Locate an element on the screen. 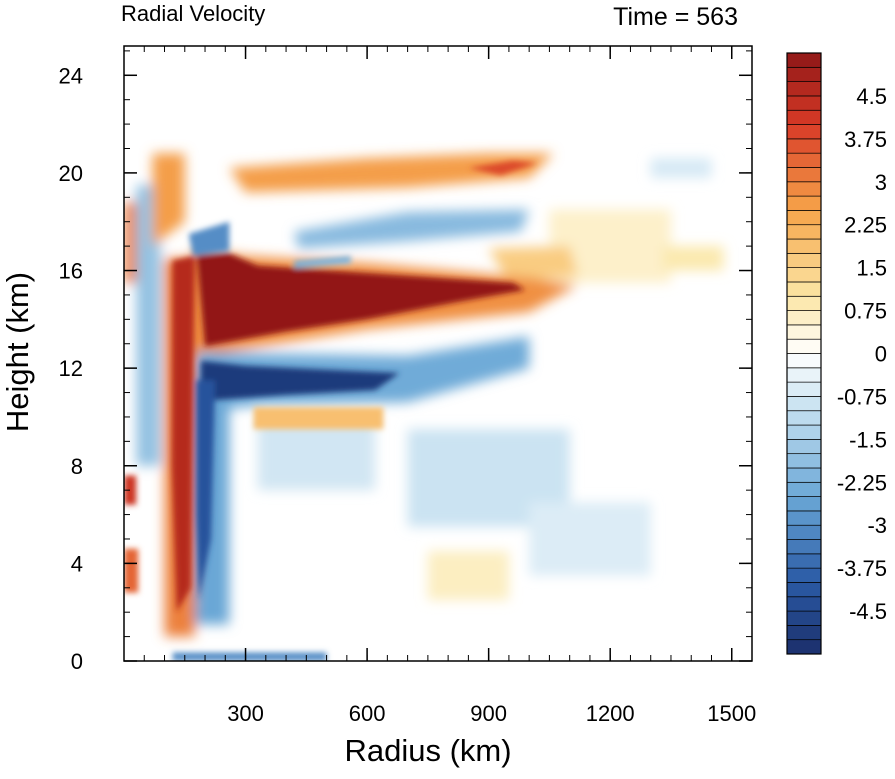 This screenshot has height=779, width=895. chart-title-right: Time = 563 is located at coordinates (675, 17).